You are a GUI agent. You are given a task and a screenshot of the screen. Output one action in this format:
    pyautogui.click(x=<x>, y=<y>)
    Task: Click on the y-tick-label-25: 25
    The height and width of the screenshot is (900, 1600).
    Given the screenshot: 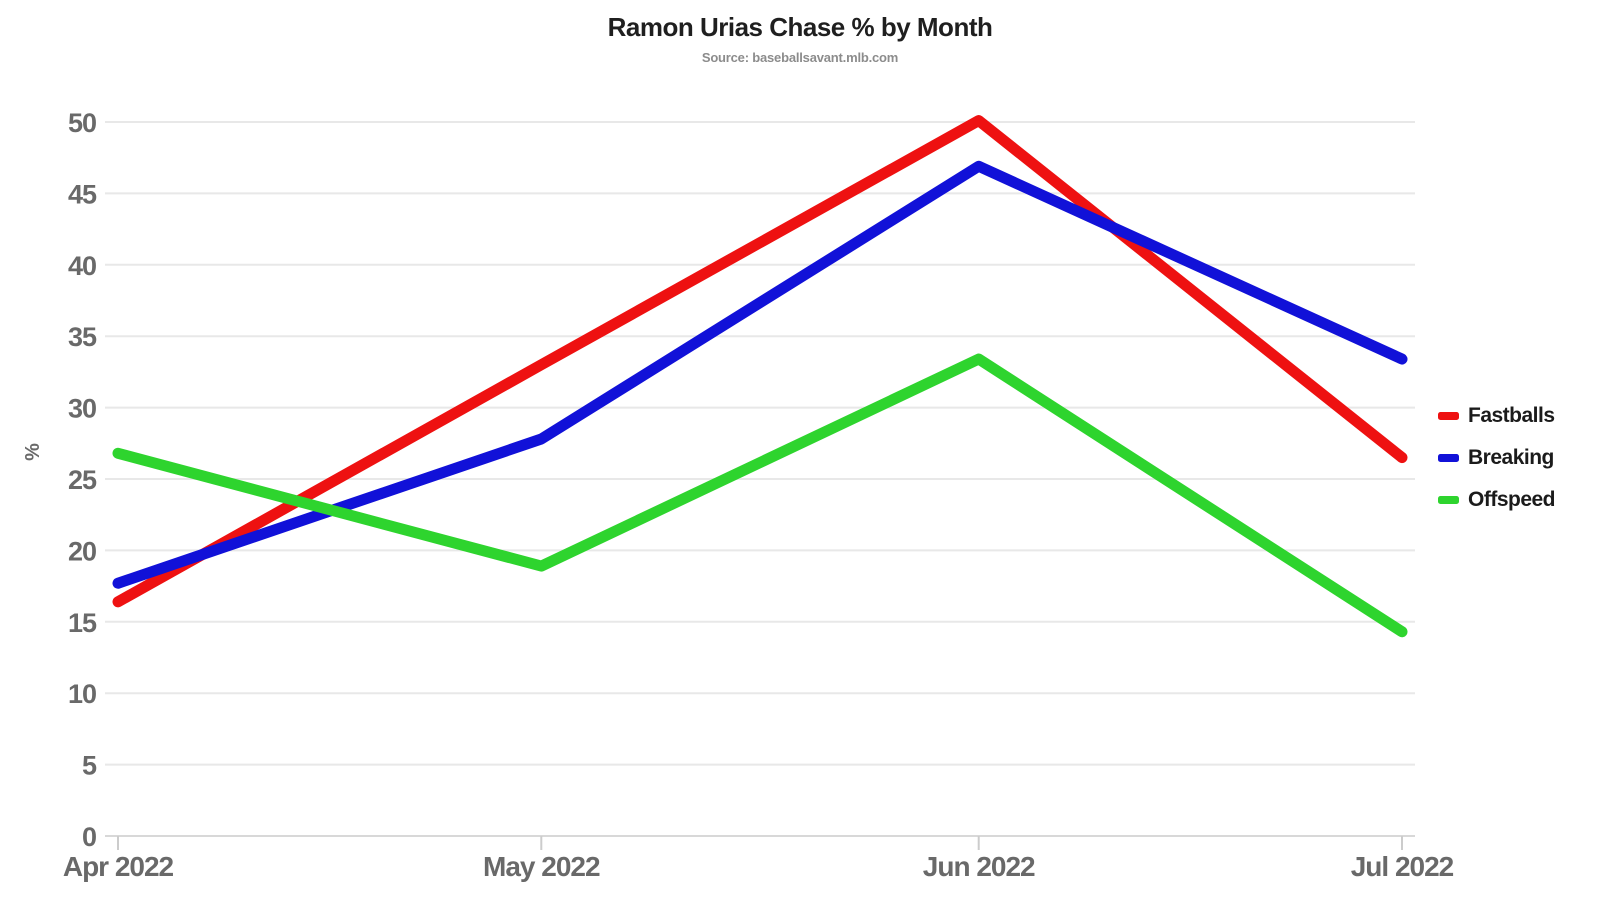 What is the action you would take?
    pyautogui.click(x=82, y=480)
    